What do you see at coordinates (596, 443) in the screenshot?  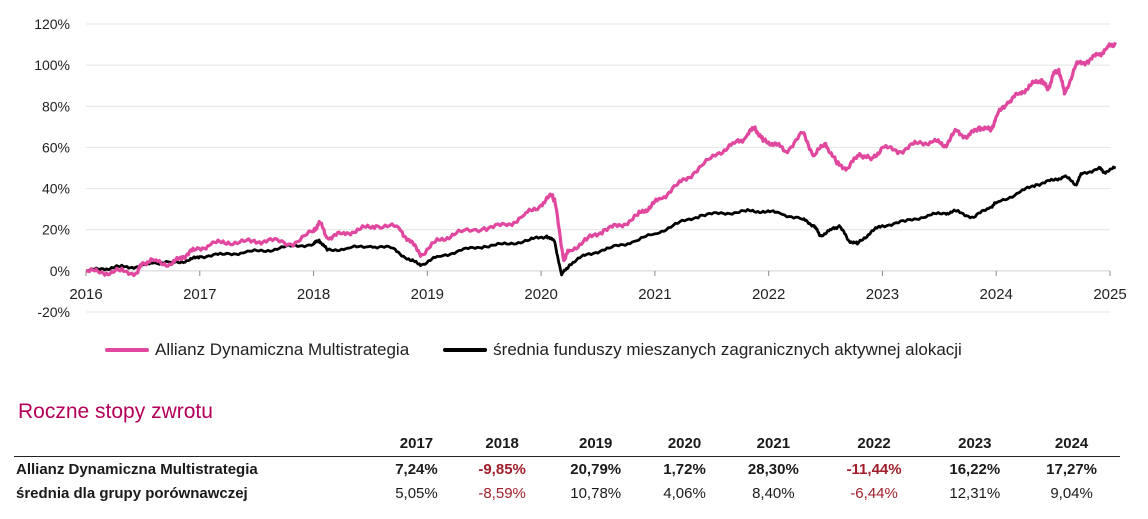 I see `table-header-year: 2019` at bounding box center [596, 443].